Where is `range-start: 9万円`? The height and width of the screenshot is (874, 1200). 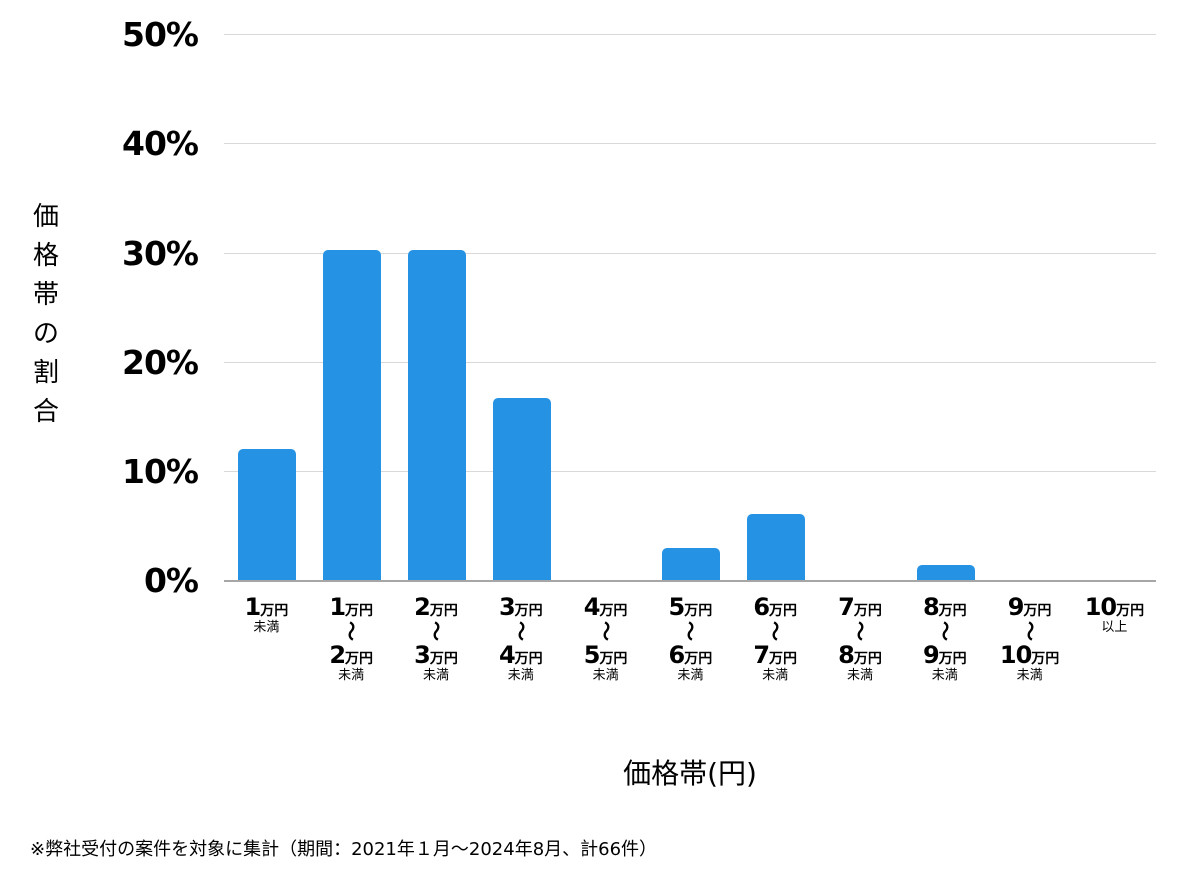 range-start: 9万円 is located at coordinates (1030, 607).